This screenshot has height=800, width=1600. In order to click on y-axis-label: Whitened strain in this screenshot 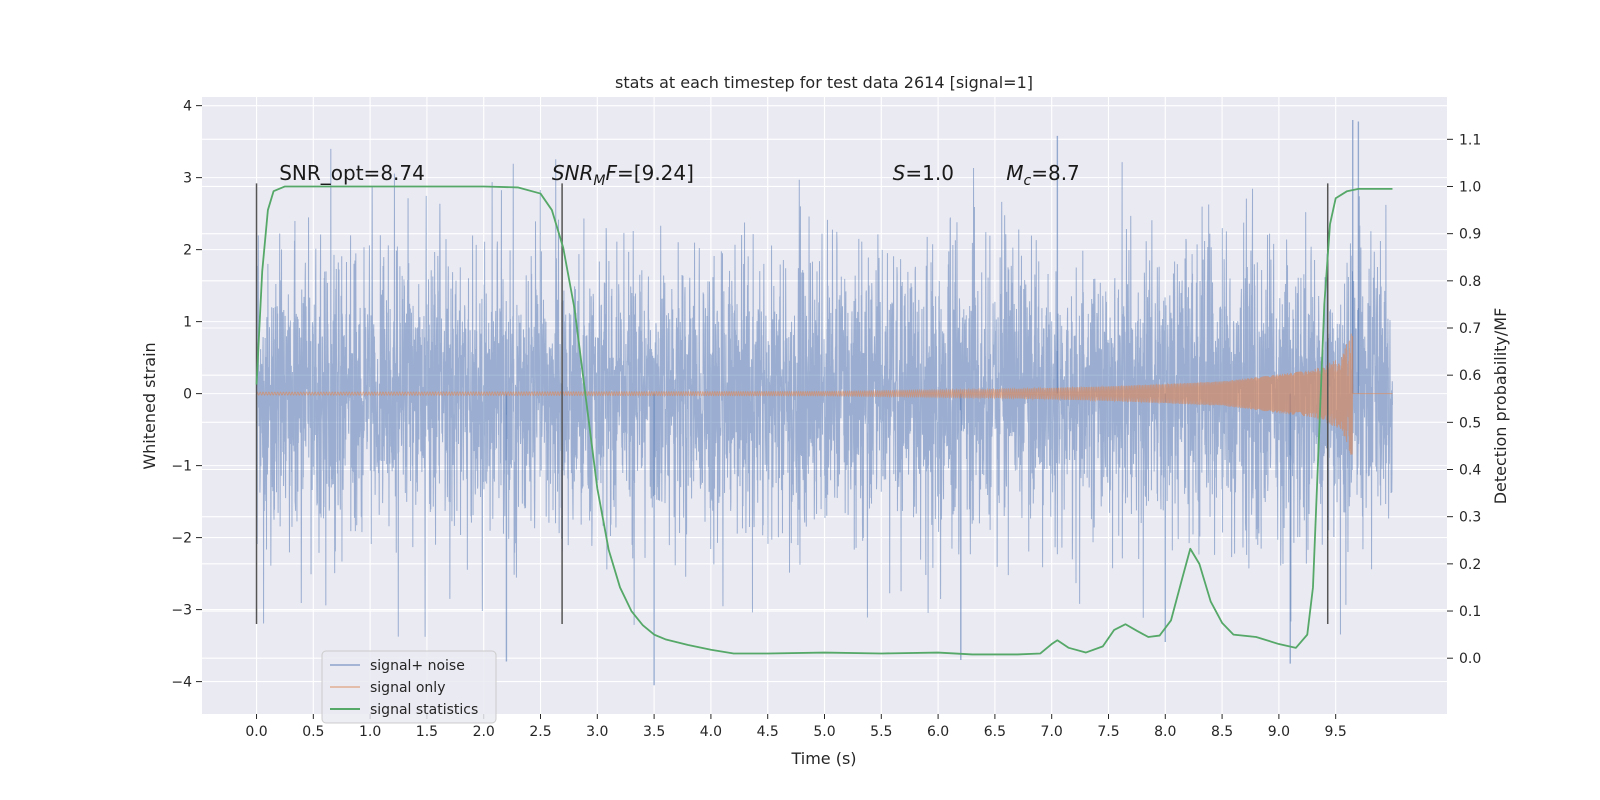, I will do `click(149, 405)`.